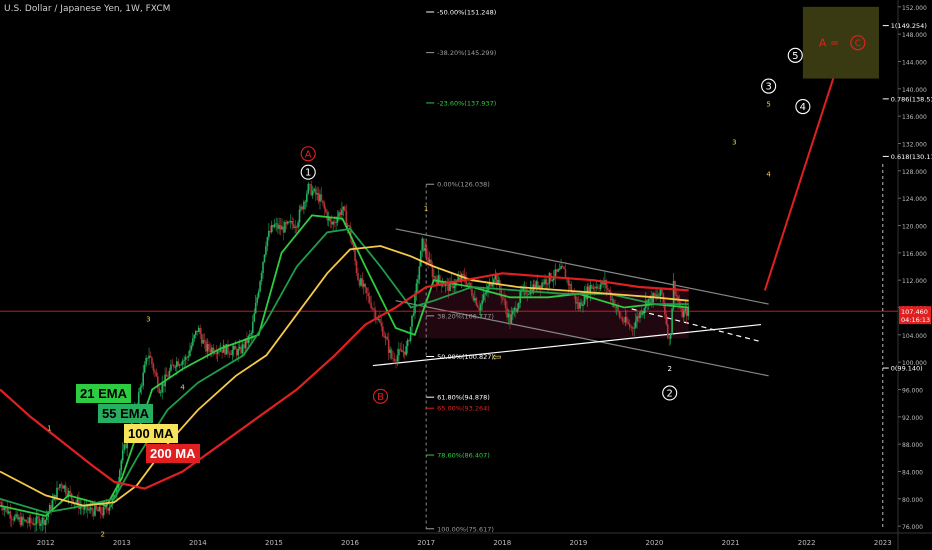 The width and height of the screenshot is (932, 550). I want to click on x-tick-label: 2019, so click(578, 543).